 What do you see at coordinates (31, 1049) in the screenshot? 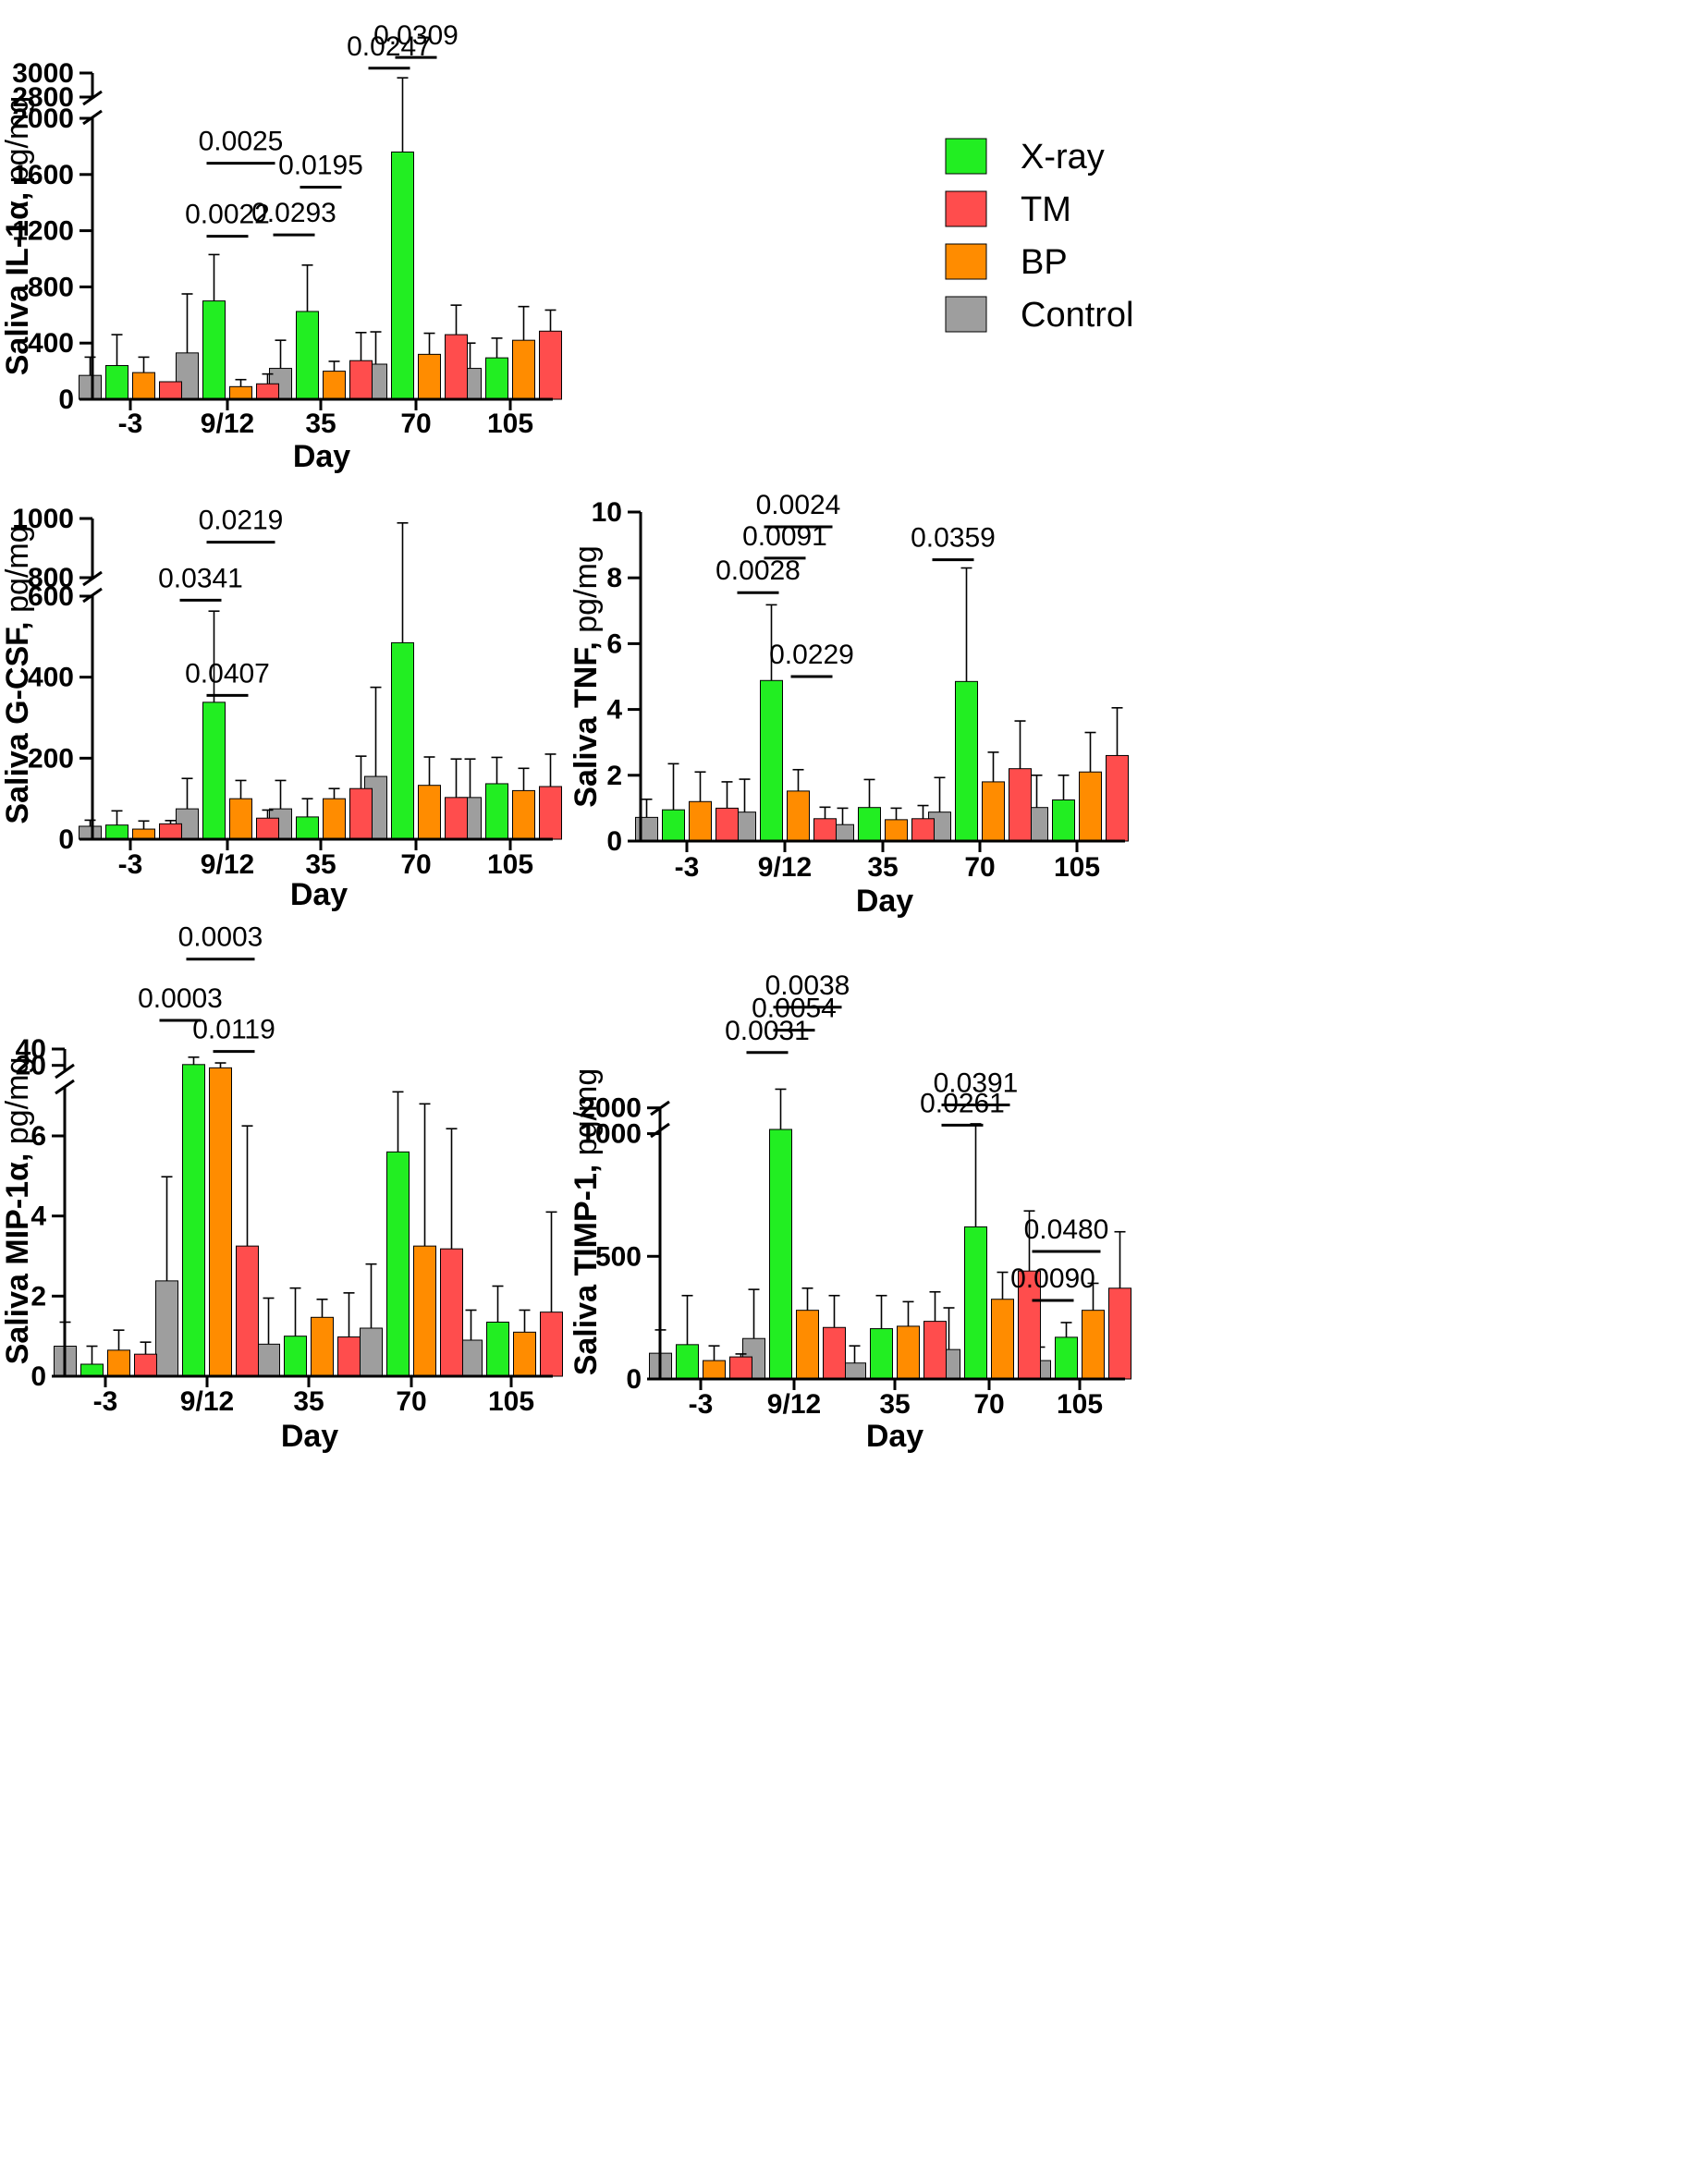
I see `y-tick-label: 40` at bounding box center [31, 1049].